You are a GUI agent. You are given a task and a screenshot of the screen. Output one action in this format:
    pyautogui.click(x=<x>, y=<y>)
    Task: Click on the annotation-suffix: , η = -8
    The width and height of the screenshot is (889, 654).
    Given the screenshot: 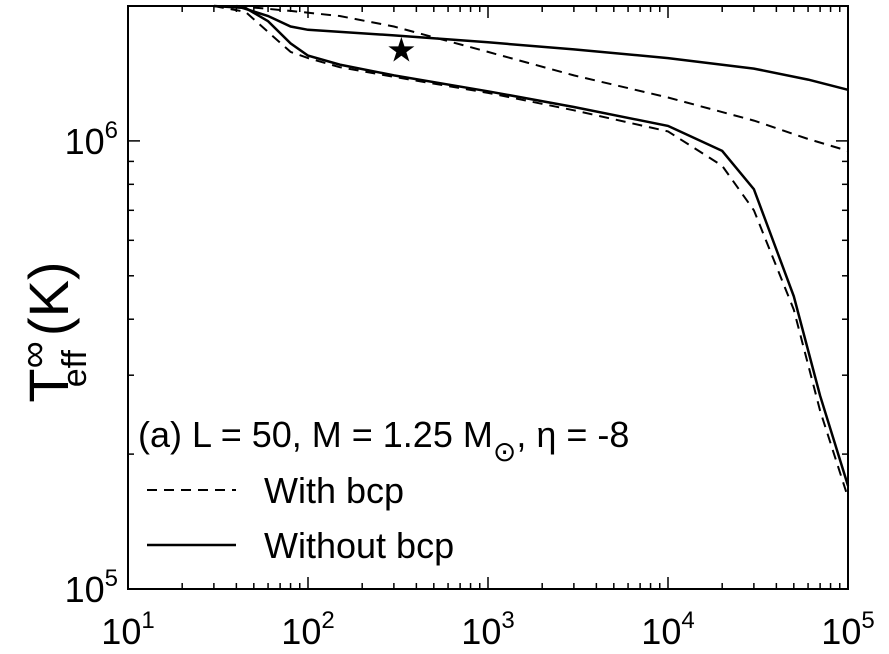 What is the action you would take?
    pyautogui.click(x=572, y=434)
    